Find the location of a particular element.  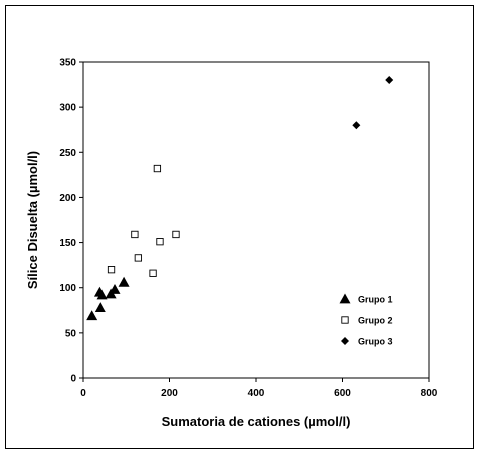

x-tick-label: 800 is located at coordinates (429, 393).